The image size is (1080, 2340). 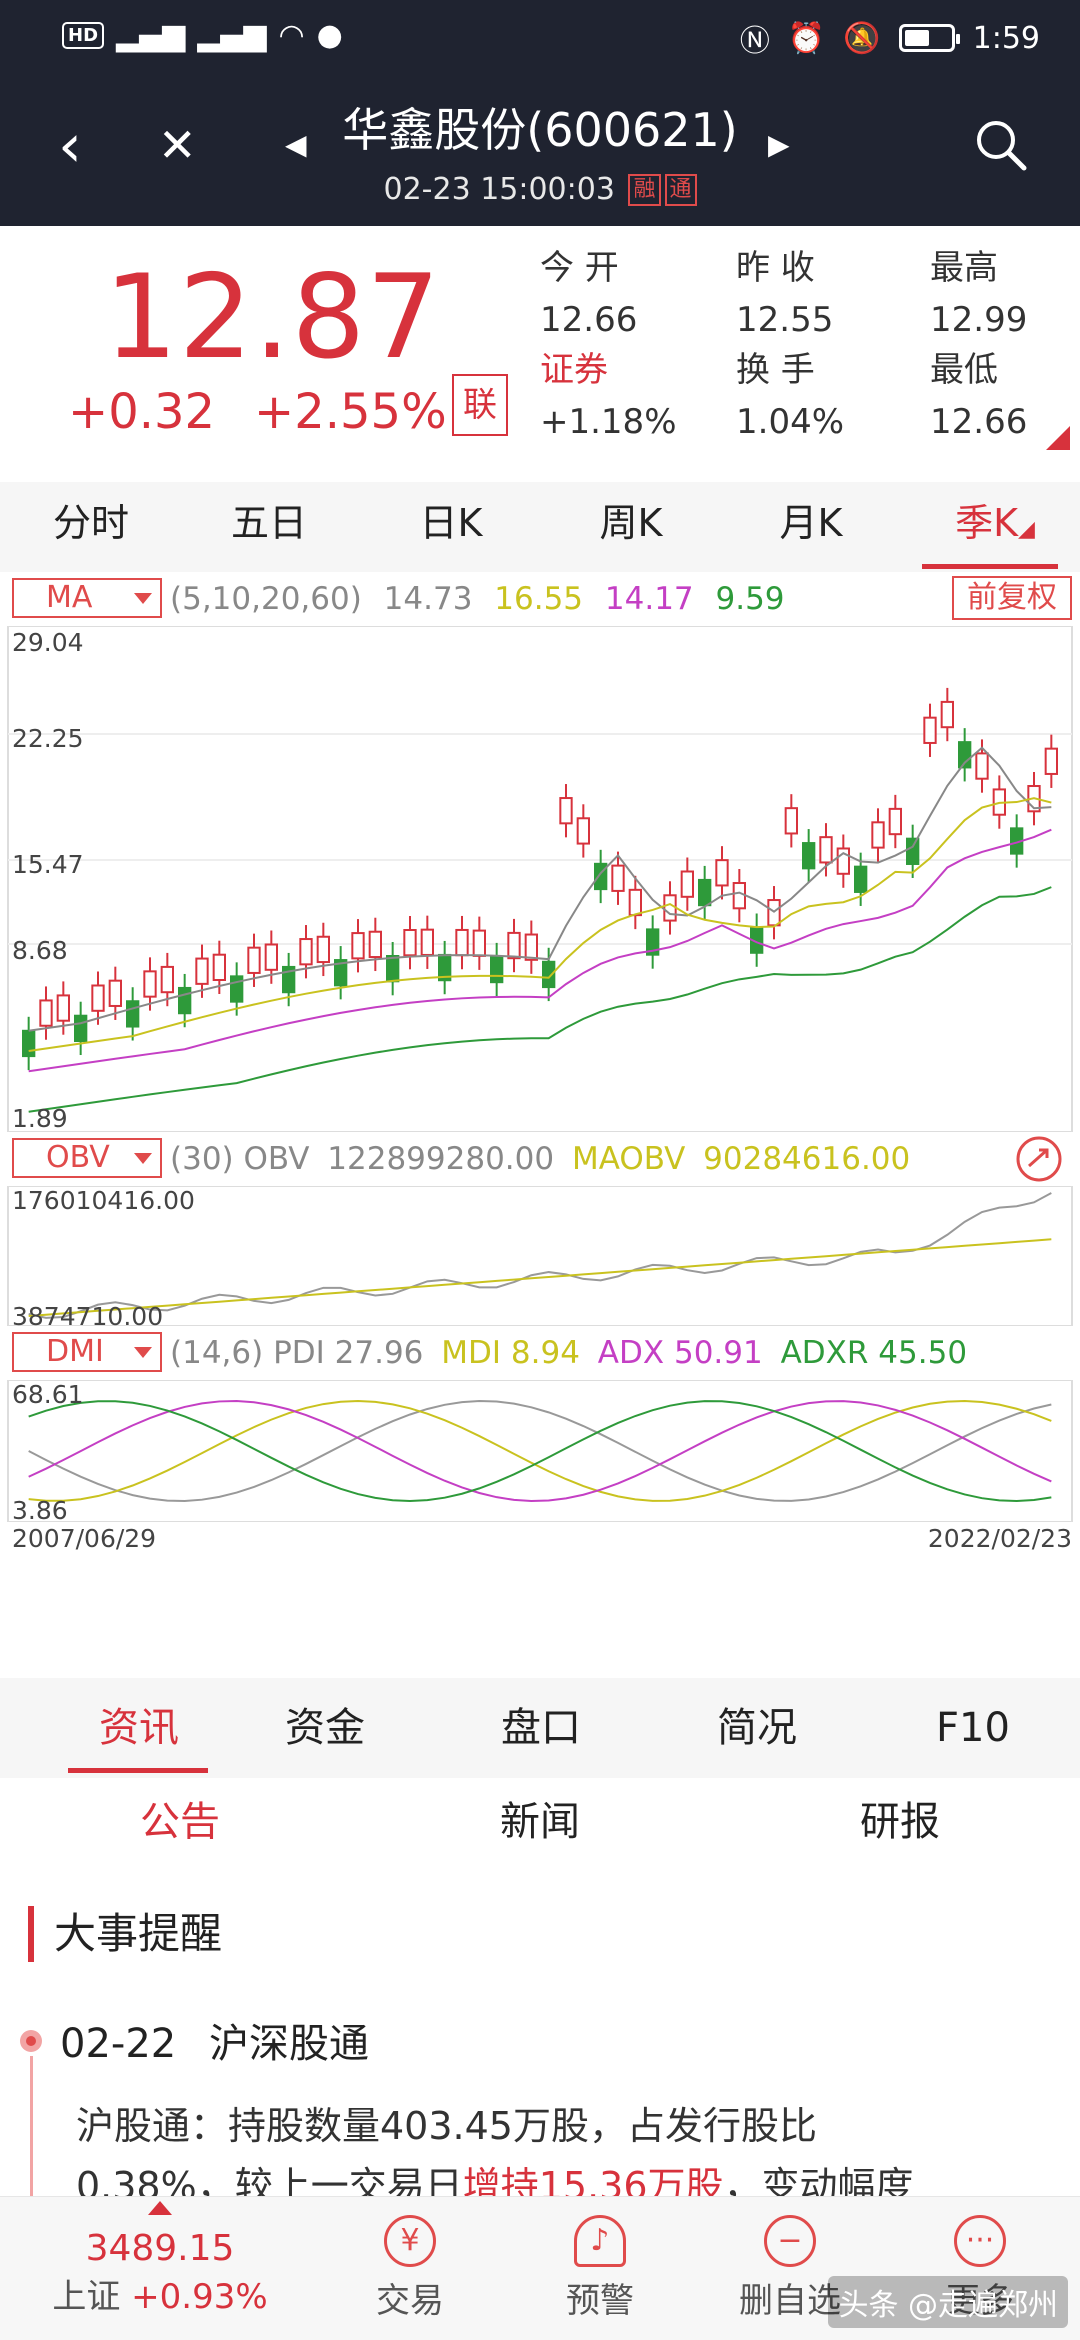 I want to click on caret-icon: ◢, so click(x=1026, y=529).